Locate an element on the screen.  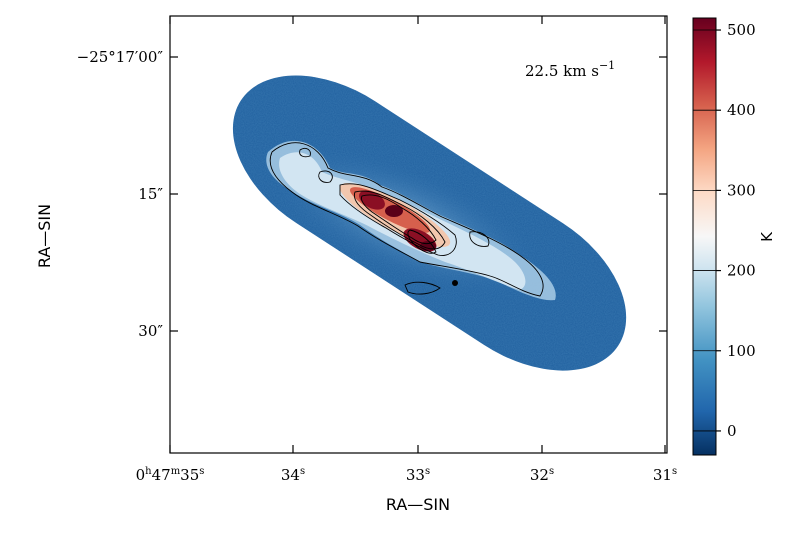
x-tick-label: 34s is located at coordinates (293, 475).